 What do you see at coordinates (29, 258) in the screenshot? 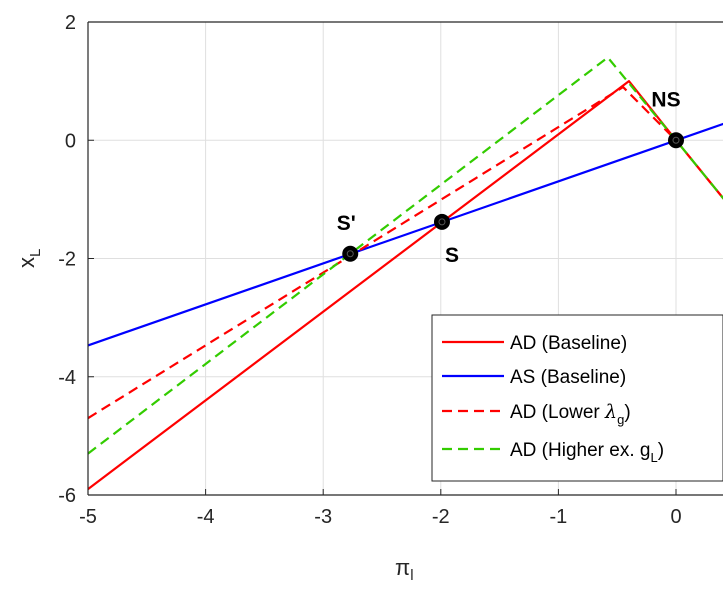
I see `y-axis-label: xL` at bounding box center [29, 258].